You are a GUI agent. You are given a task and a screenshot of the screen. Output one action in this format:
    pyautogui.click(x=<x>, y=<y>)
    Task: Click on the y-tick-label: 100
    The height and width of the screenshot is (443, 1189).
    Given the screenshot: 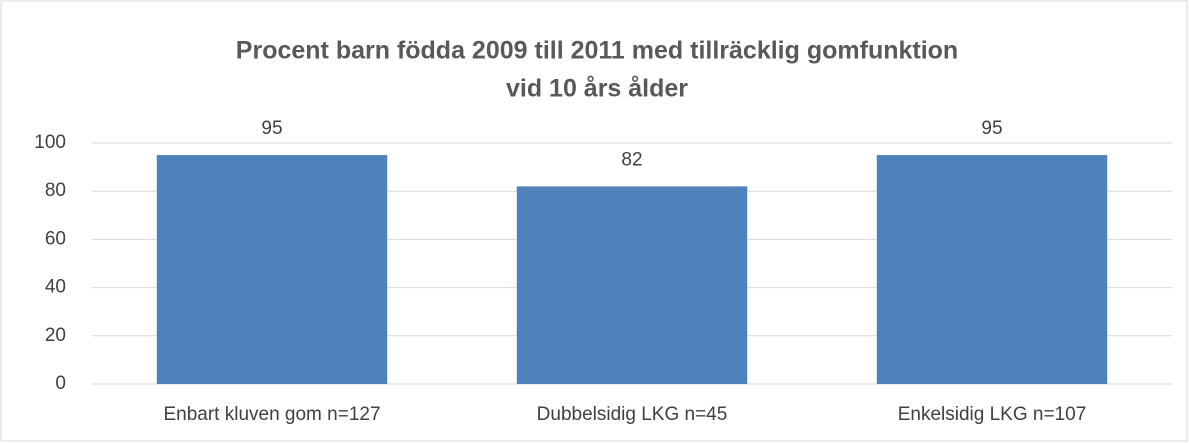 What is the action you would take?
    pyautogui.click(x=50, y=142)
    